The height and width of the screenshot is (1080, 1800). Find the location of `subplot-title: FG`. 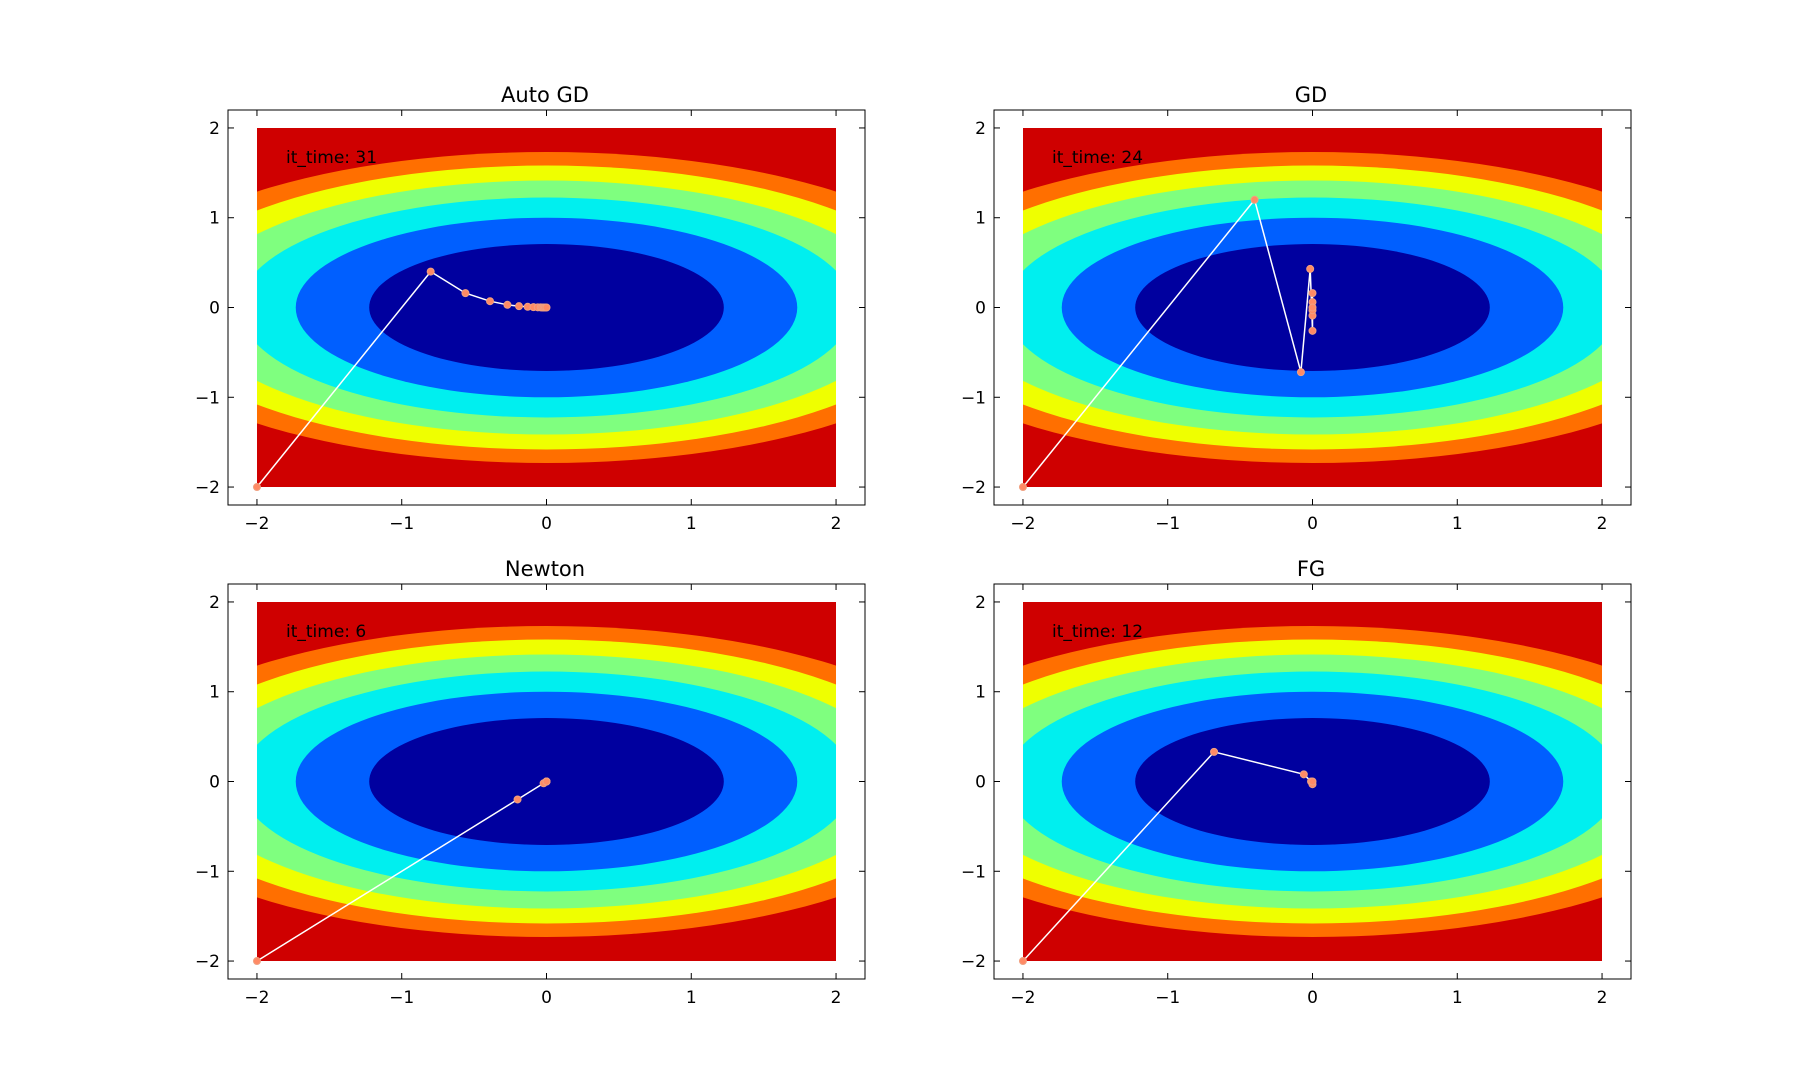

subplot-title: FG is located at coordinates (1311, 569).